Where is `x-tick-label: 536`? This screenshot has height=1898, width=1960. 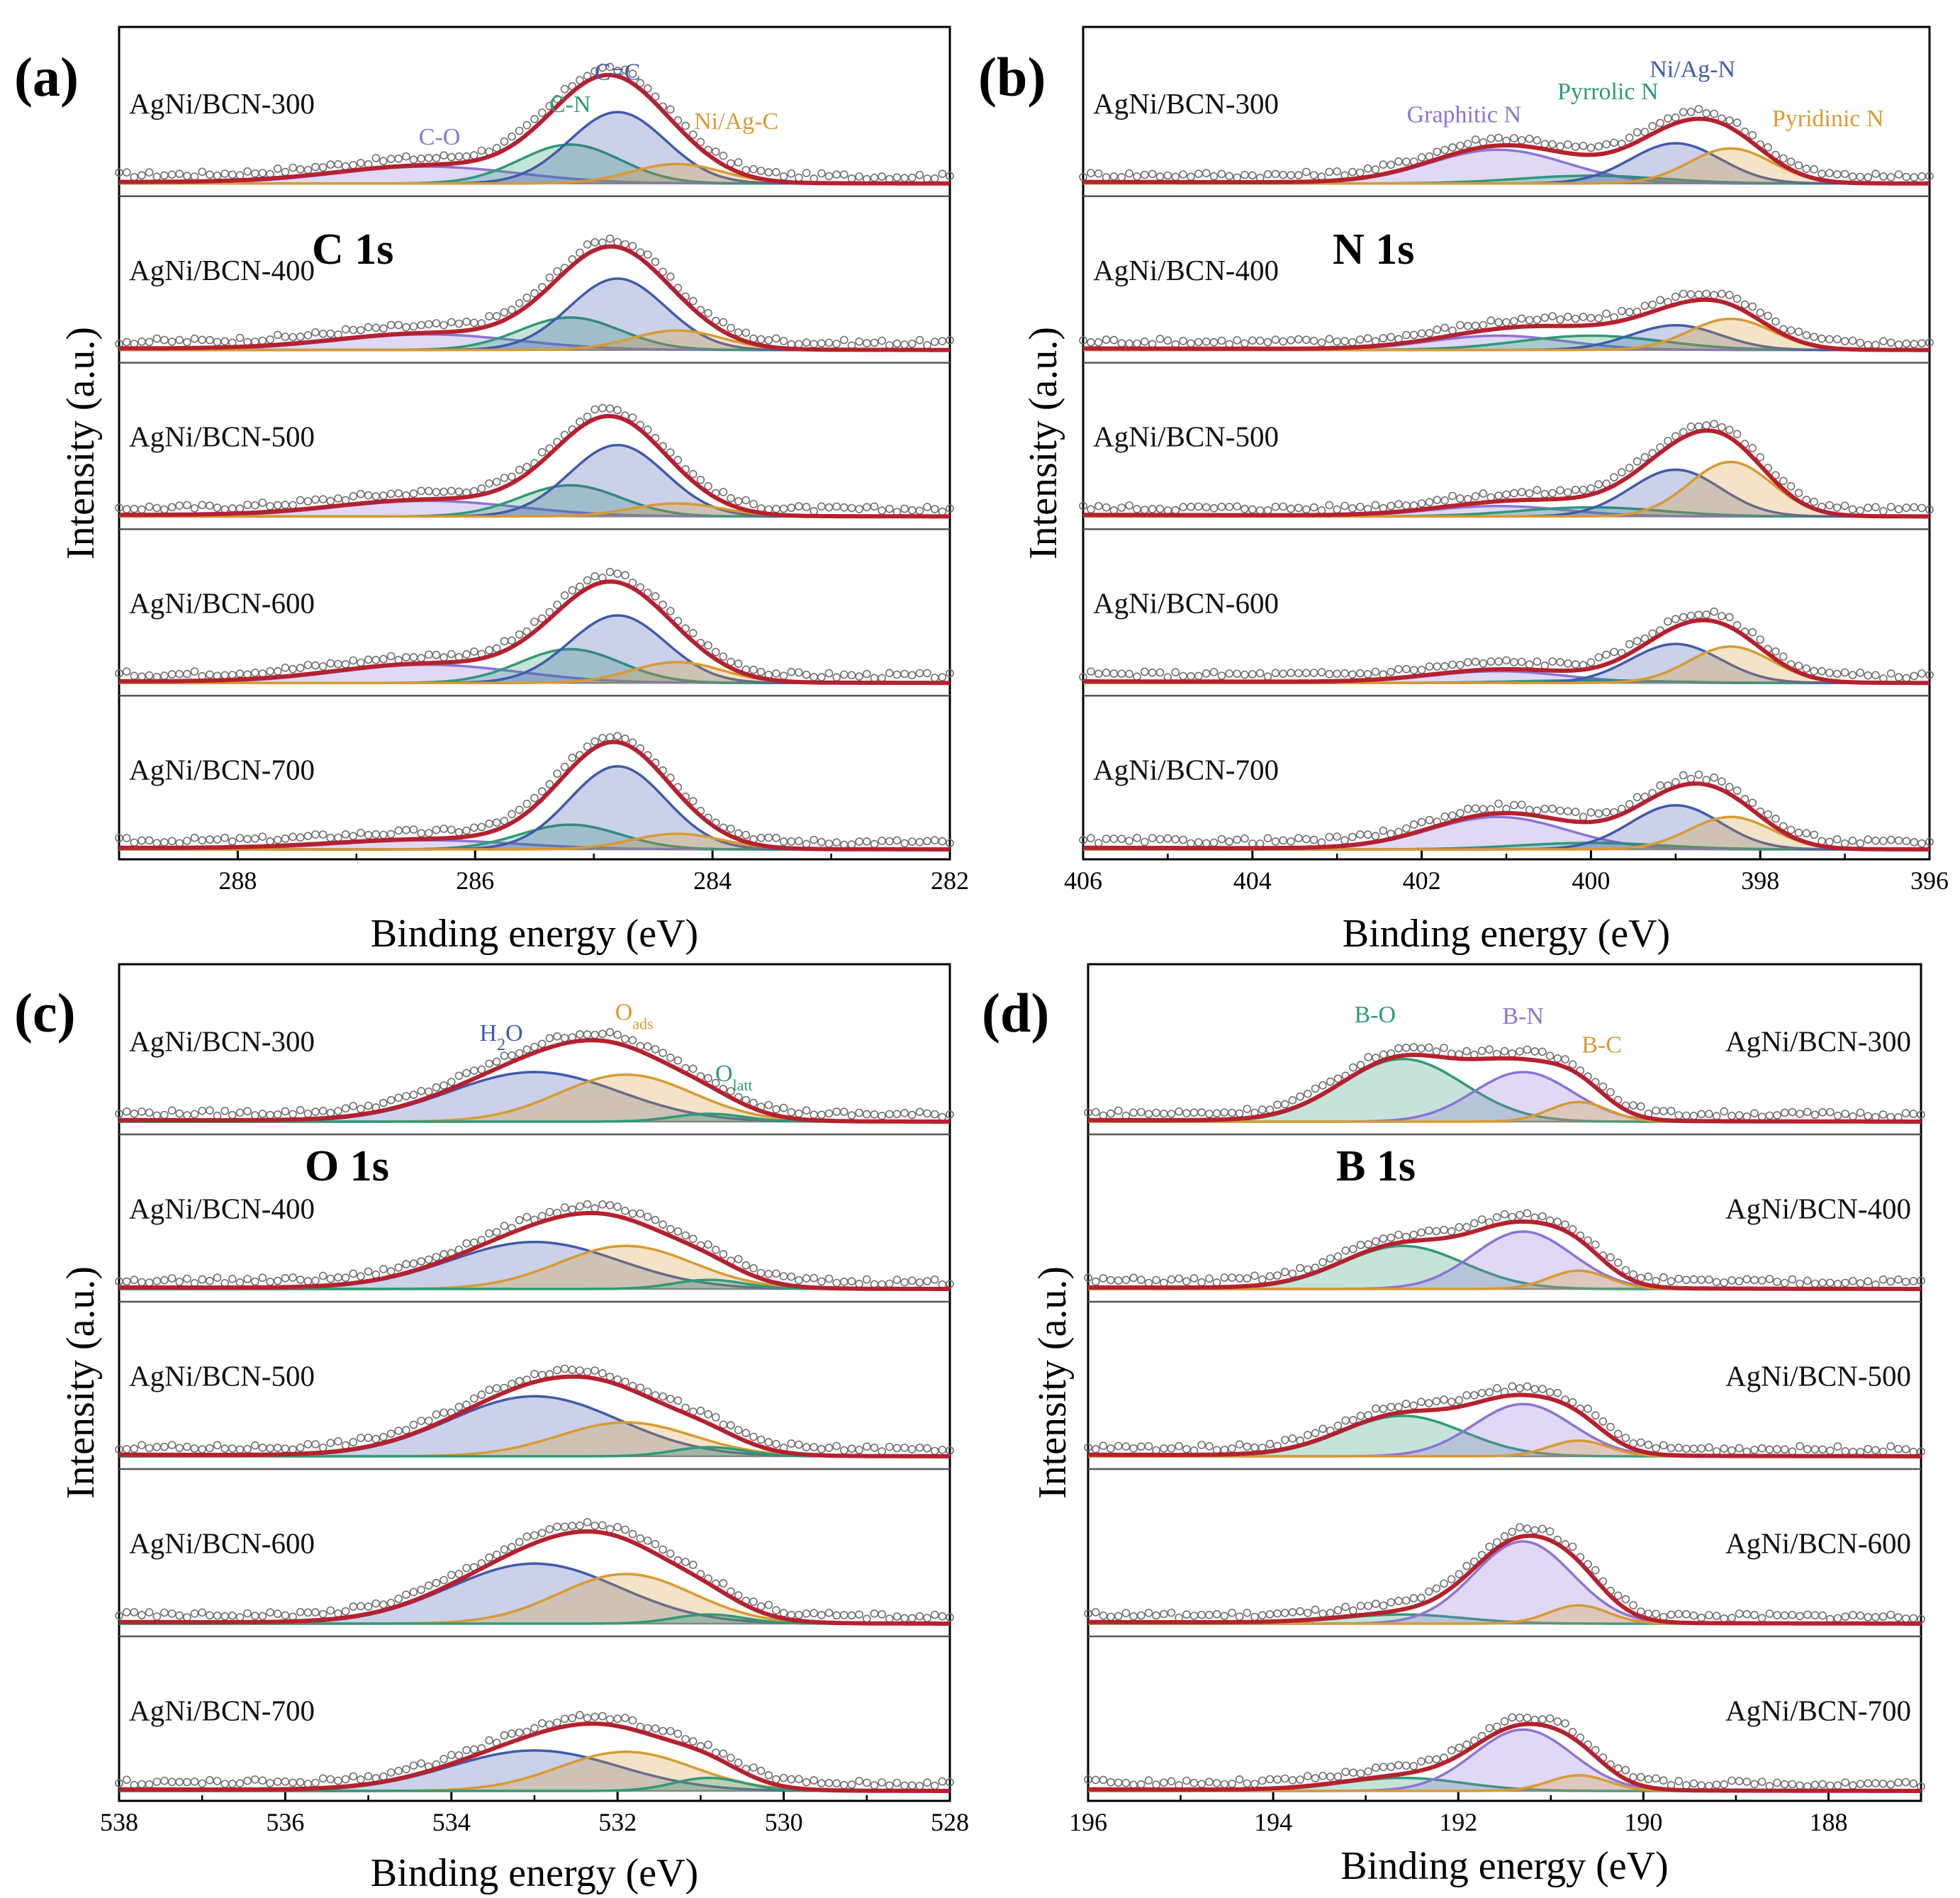
x-tick-label: 536 is located at coordinates (285, 1822).